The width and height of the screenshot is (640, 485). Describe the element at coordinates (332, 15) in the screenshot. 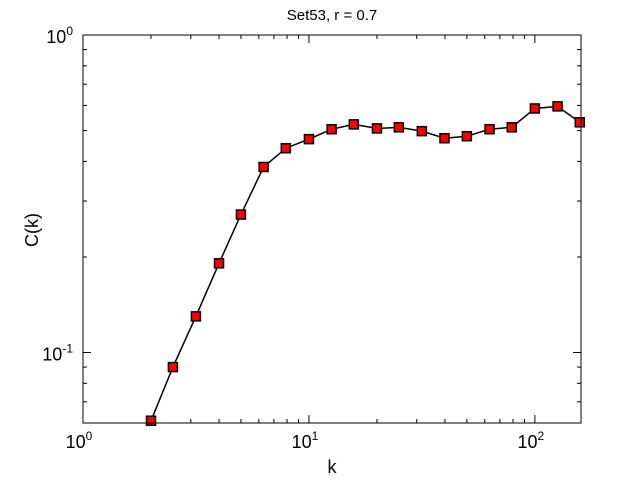

I see `chart-title: Set53, r = 0.7` at that location.